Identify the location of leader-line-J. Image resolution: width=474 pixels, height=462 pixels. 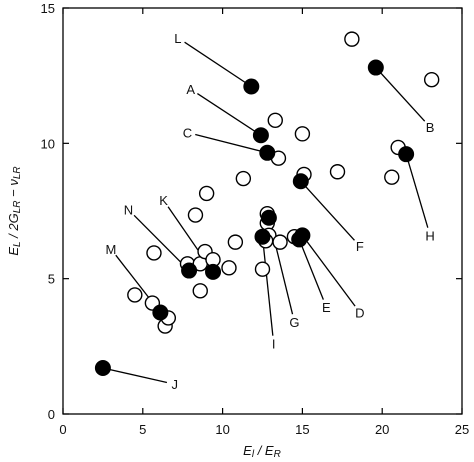
(135, 375).